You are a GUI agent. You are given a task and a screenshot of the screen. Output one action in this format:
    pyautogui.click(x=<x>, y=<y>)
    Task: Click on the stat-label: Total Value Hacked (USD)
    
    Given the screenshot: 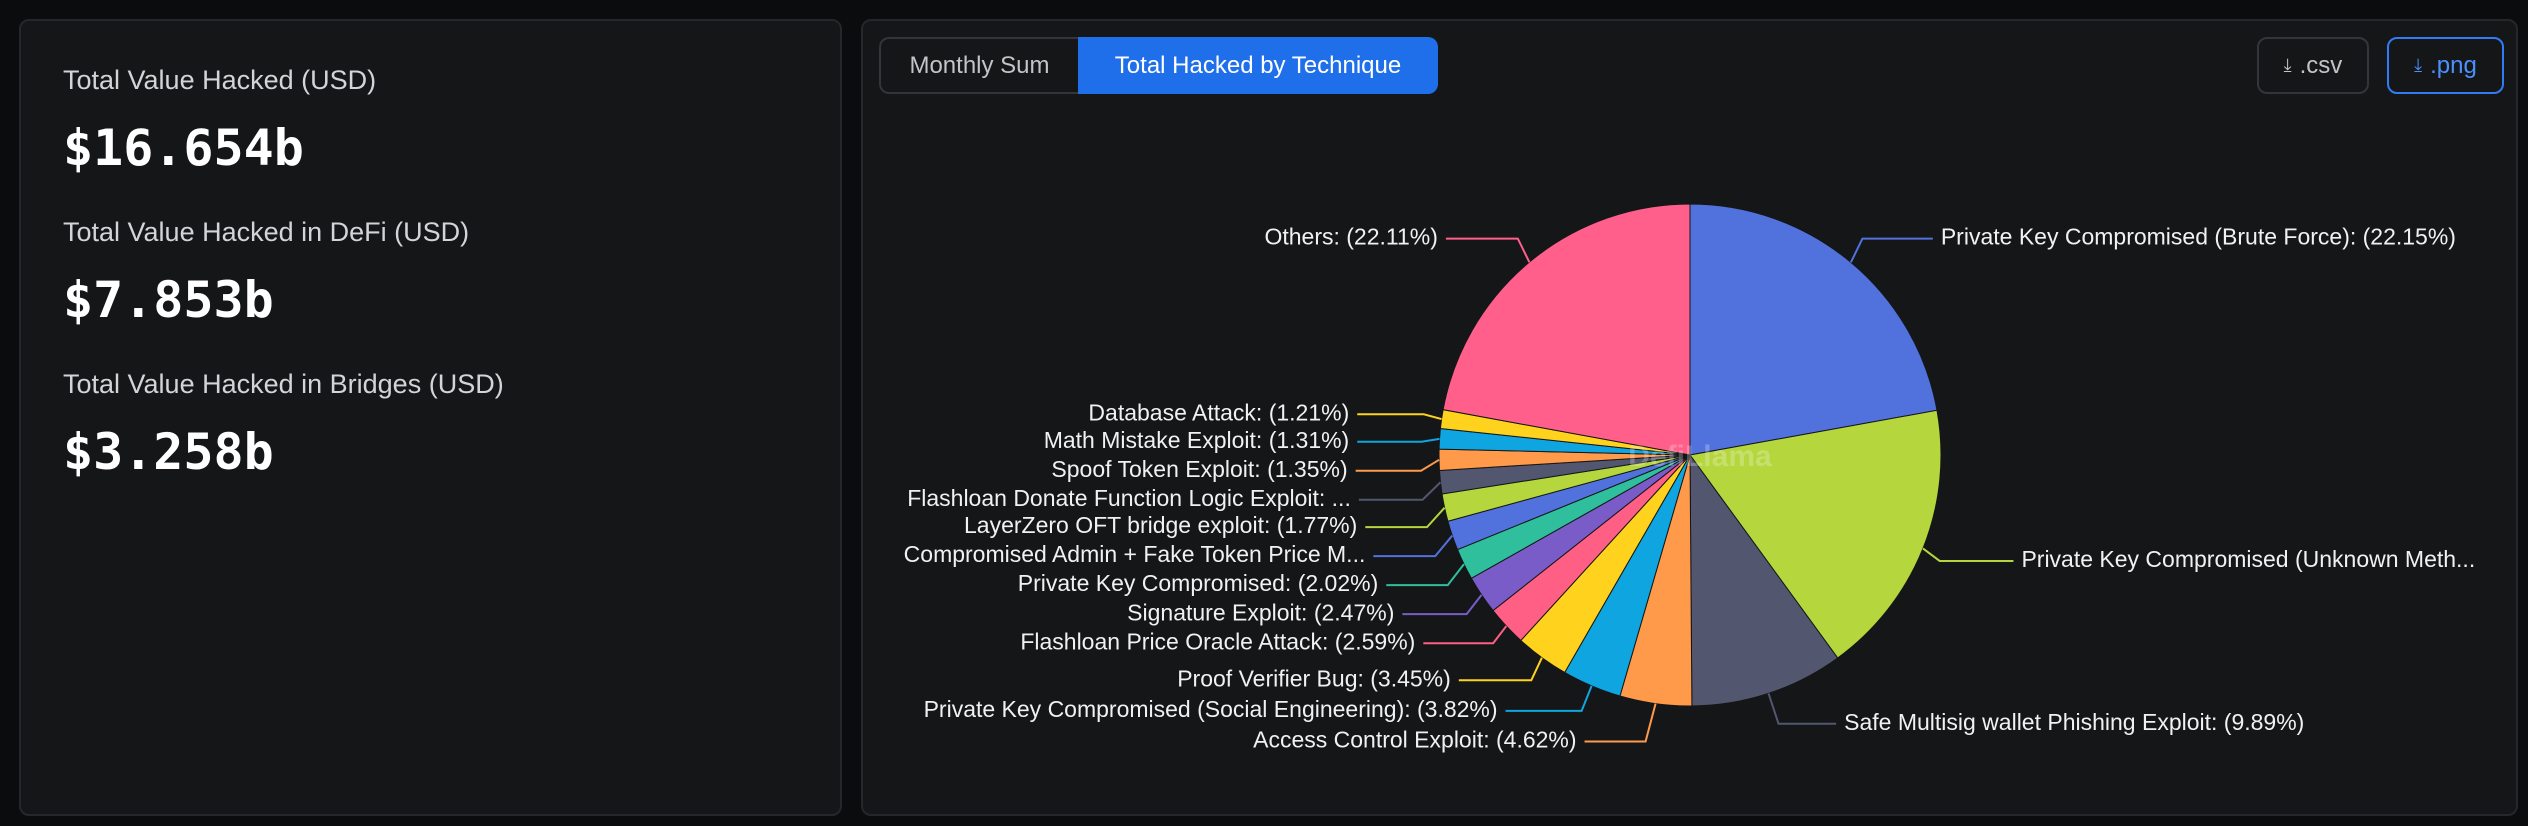 What is the action you would take?
    pyautogui.click(x=220, y=80)
    